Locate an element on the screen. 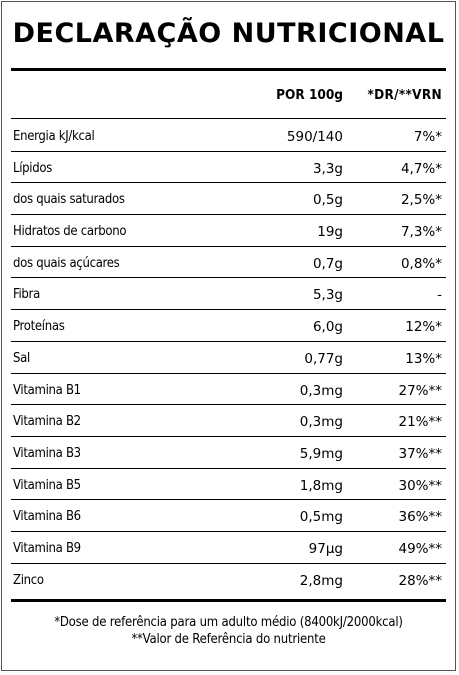 Image resolution: width=459 pixels, height=675 pixels. nutrient-name: Vitamina B5 is located at coordinates (47, 485).